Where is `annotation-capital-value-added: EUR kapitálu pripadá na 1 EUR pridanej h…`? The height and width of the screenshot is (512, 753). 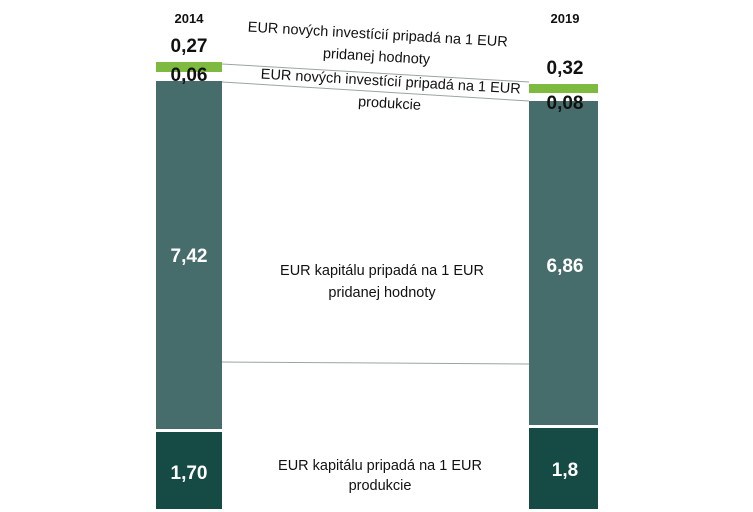
annotation-capital-value-added: EUR kapitálu pripadá na 1 EUR pridanej h… is located at coordinates (382, 282).